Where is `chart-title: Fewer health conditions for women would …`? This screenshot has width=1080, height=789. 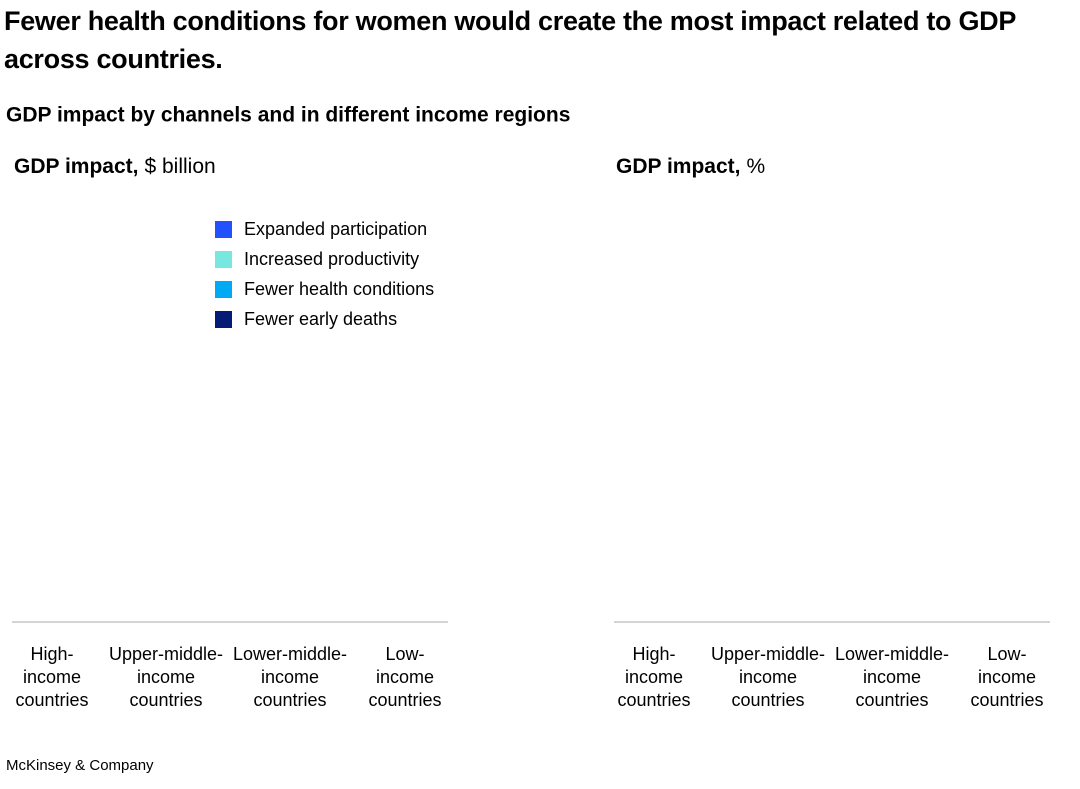 chart-title: Fewer health conditions for women would … is located at coordinates (510, 40).